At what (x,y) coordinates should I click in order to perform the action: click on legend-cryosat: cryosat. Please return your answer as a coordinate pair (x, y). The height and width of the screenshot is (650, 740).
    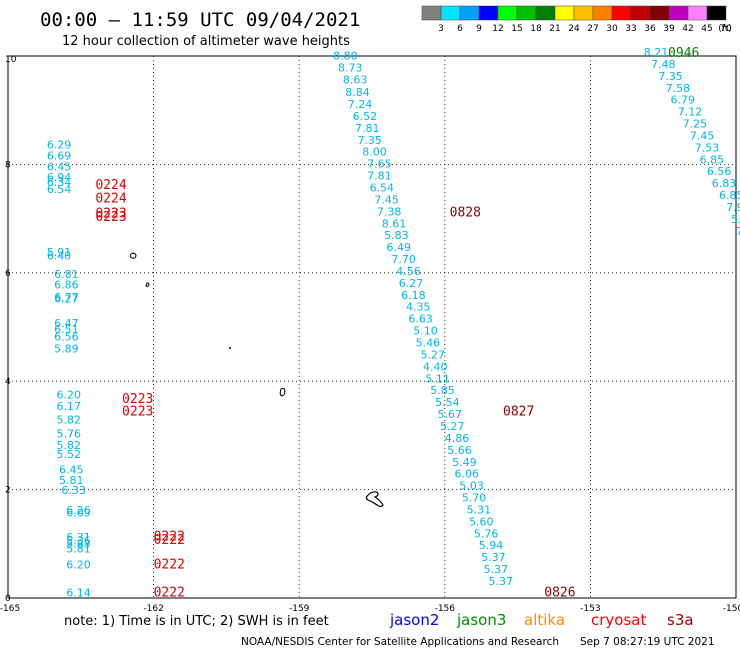
    Looking at the image, I should click on (618, 620).